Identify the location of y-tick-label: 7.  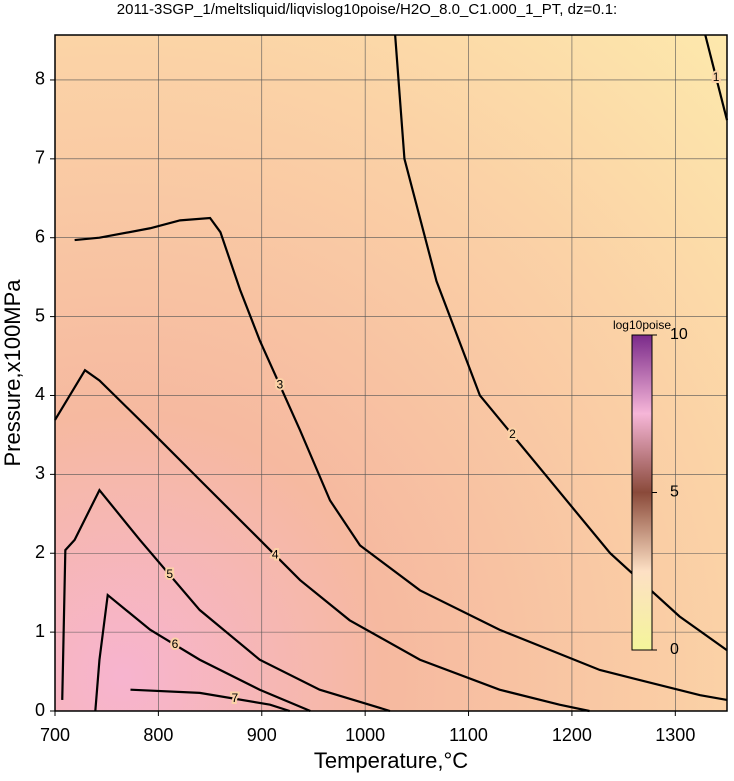
(40, 158).